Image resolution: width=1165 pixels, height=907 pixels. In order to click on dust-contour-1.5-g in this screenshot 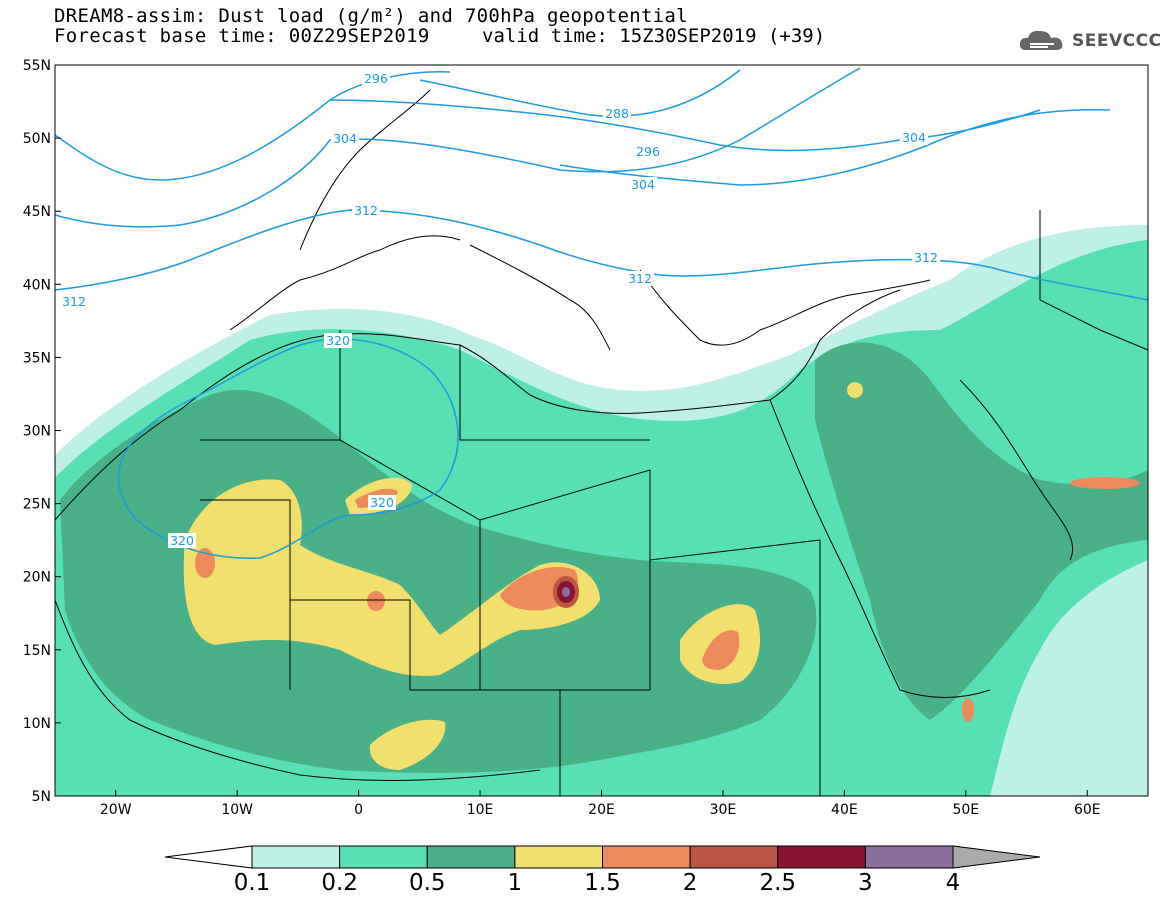, I will do `click(968, 710)`.